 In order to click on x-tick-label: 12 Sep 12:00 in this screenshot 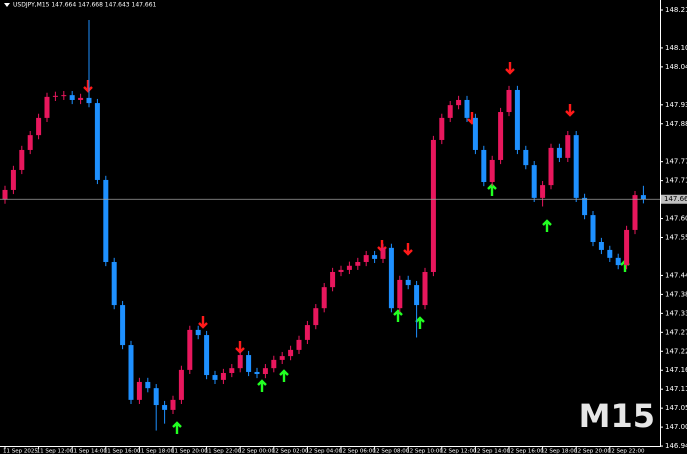, I will do `click(458, 451)`.